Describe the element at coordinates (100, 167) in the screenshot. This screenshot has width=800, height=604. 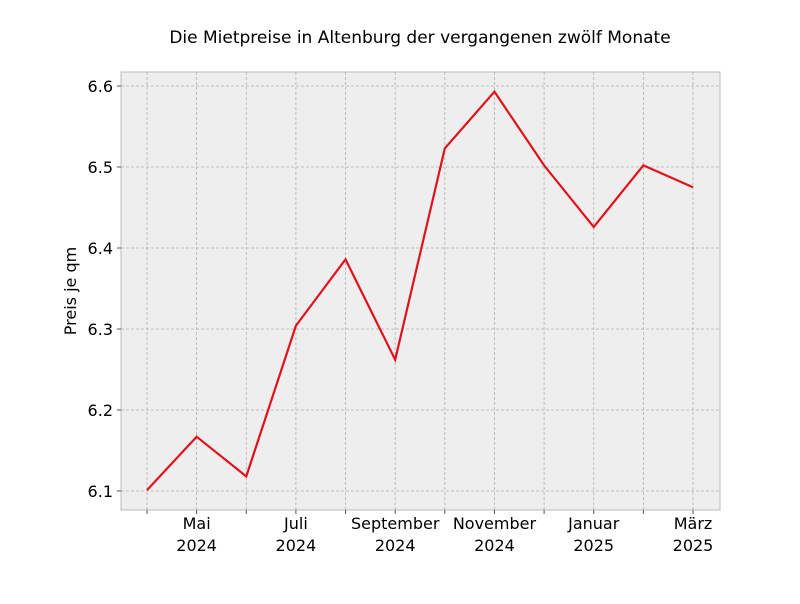
I see `y-tick-label: 6.5` at that location.